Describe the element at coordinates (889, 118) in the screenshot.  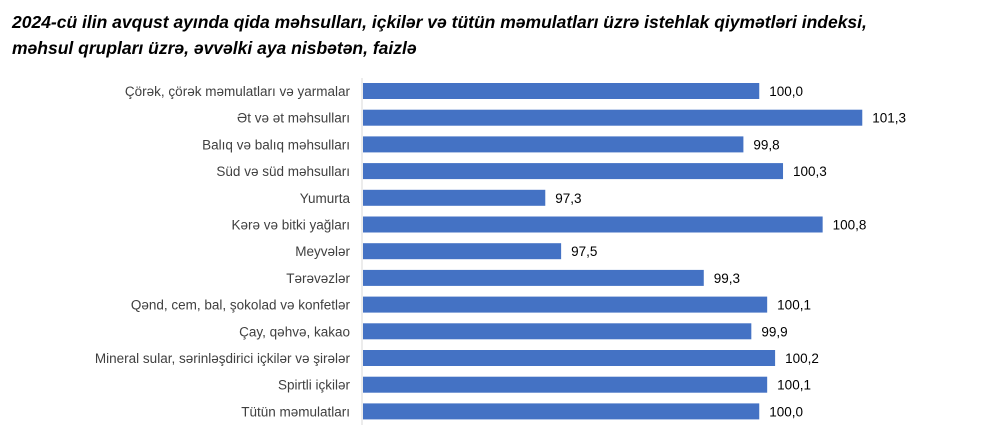
I see `data-label: 101,3` at that location.